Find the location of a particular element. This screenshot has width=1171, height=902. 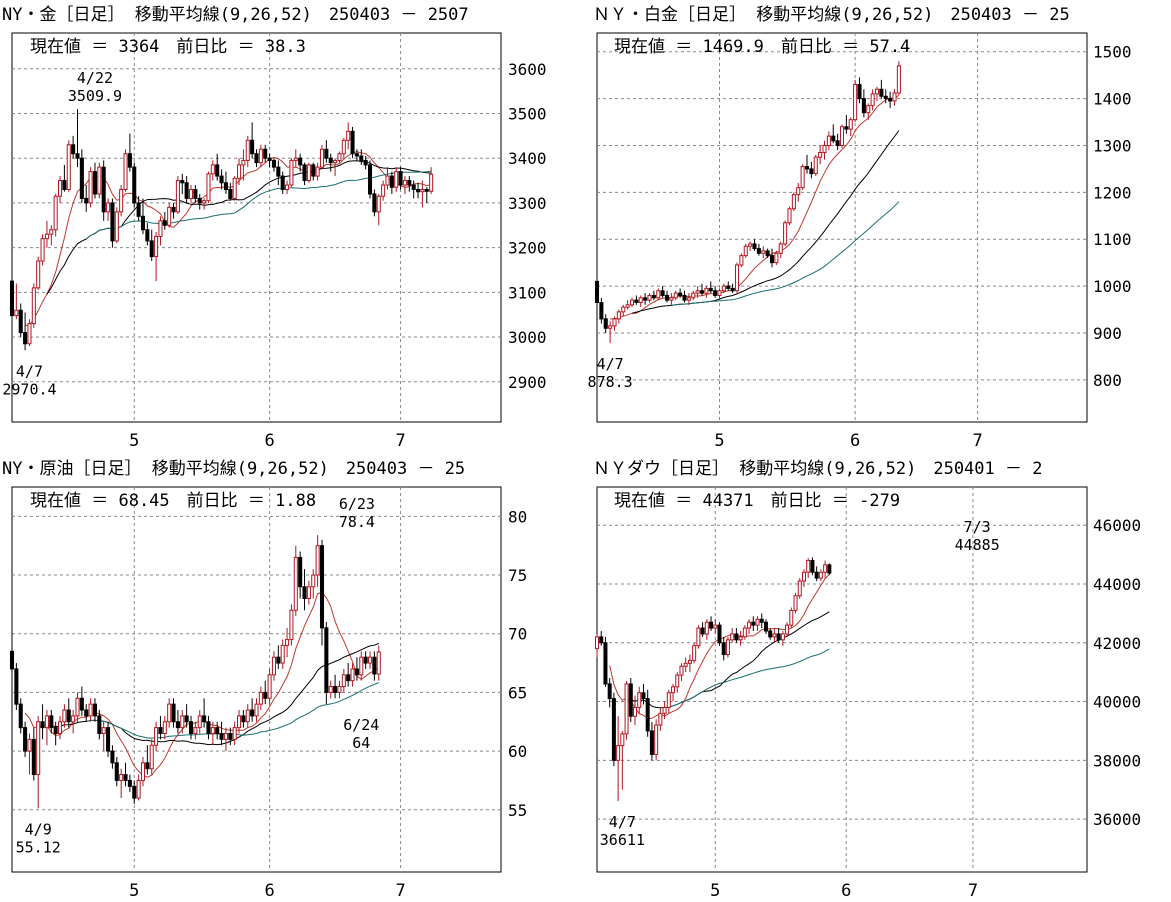

y-tick-label: 65 is located at coordinates (517, 692).